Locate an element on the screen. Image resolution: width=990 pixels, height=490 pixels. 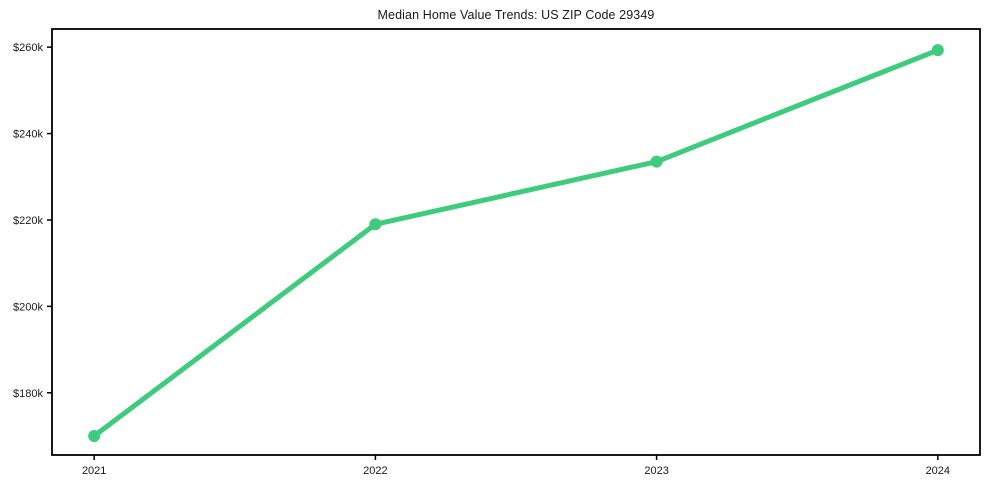
data-point-2024 is located at coordinates (937, 50).